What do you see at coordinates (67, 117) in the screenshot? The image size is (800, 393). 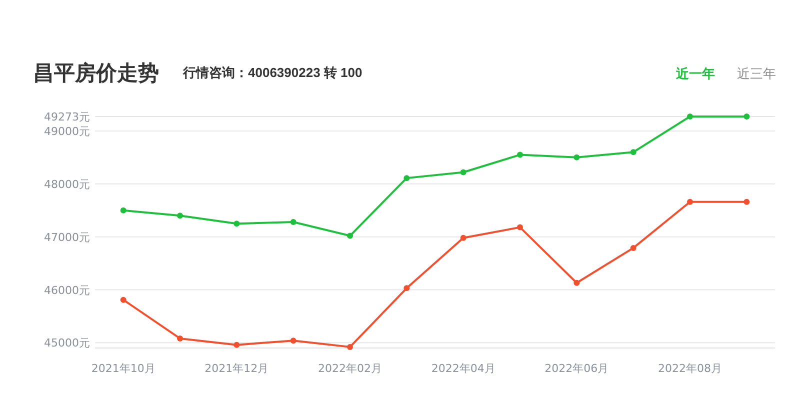 I see `y-tick-label: 49273元` at bounding box center [67, 117].